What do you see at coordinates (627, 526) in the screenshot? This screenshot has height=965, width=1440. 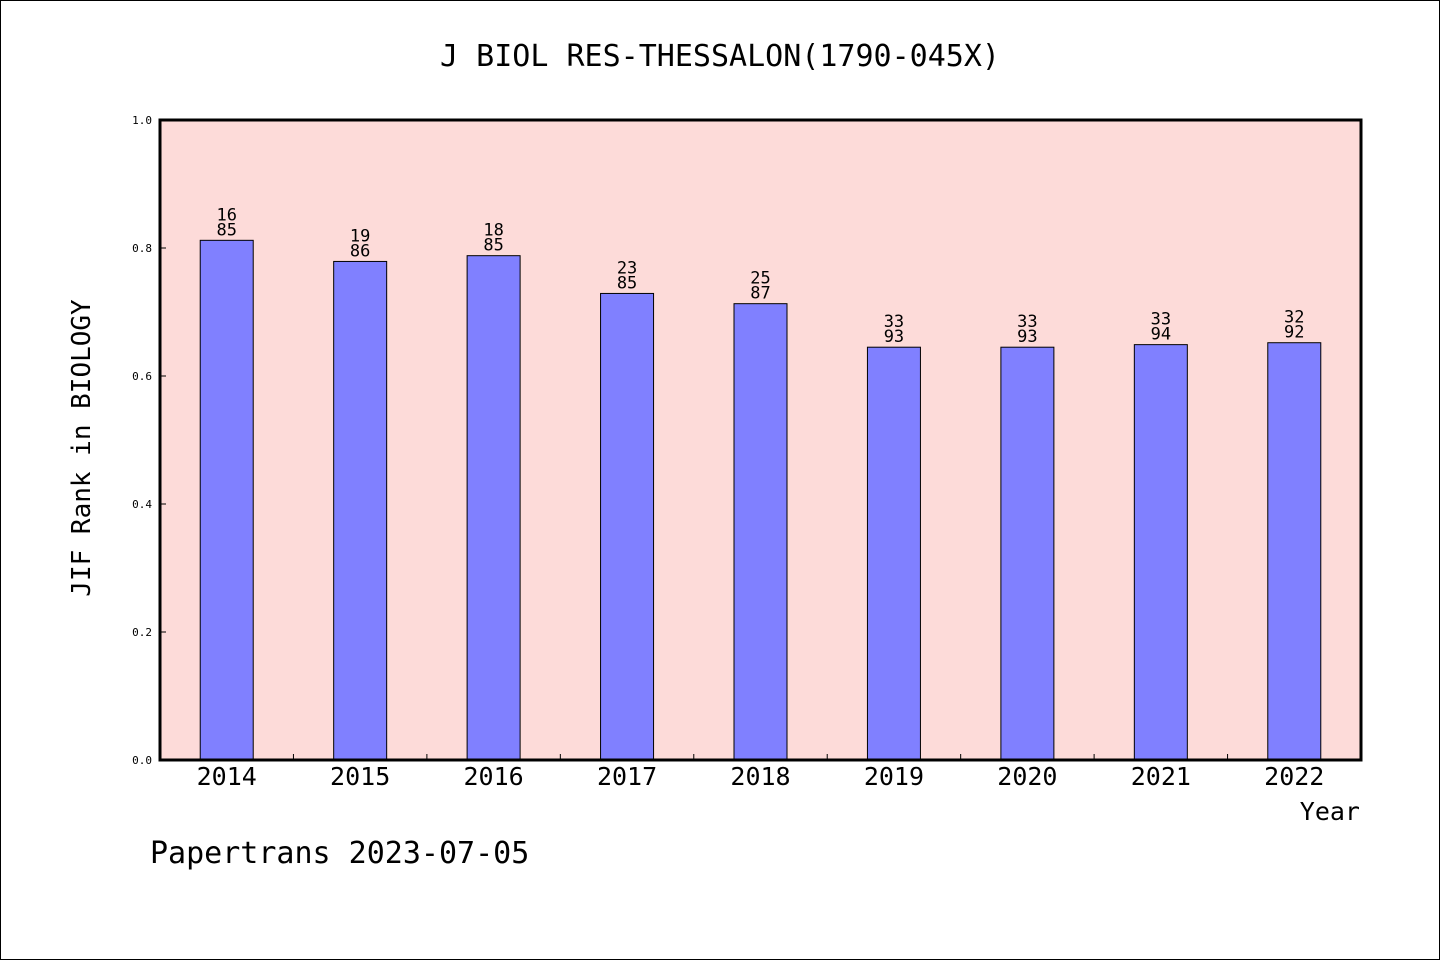 I see `bar-2017` at bounding box center [627, 526].